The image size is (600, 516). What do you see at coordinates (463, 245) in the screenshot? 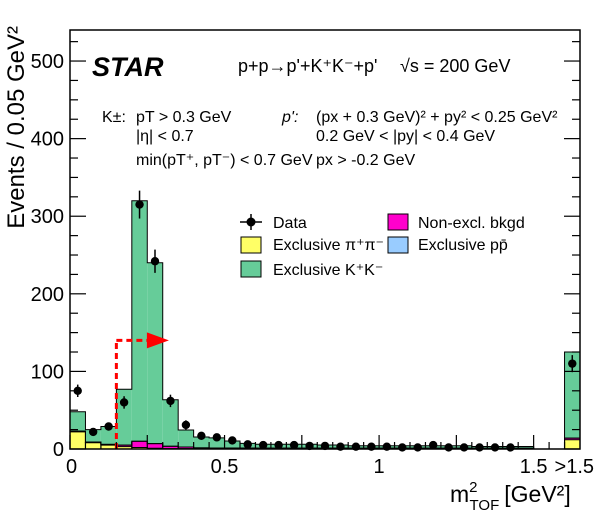
I see `legend-ppbar-label: Exclusive pp̄` at bounding box center [463, 245].